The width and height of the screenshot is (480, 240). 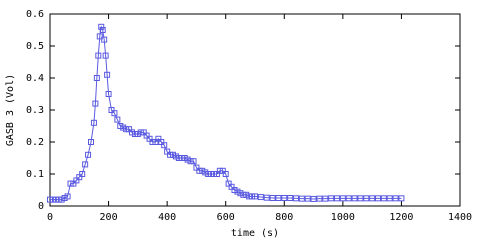 I want to click on x-tick-label: 1200, so click(x=401, y=217).